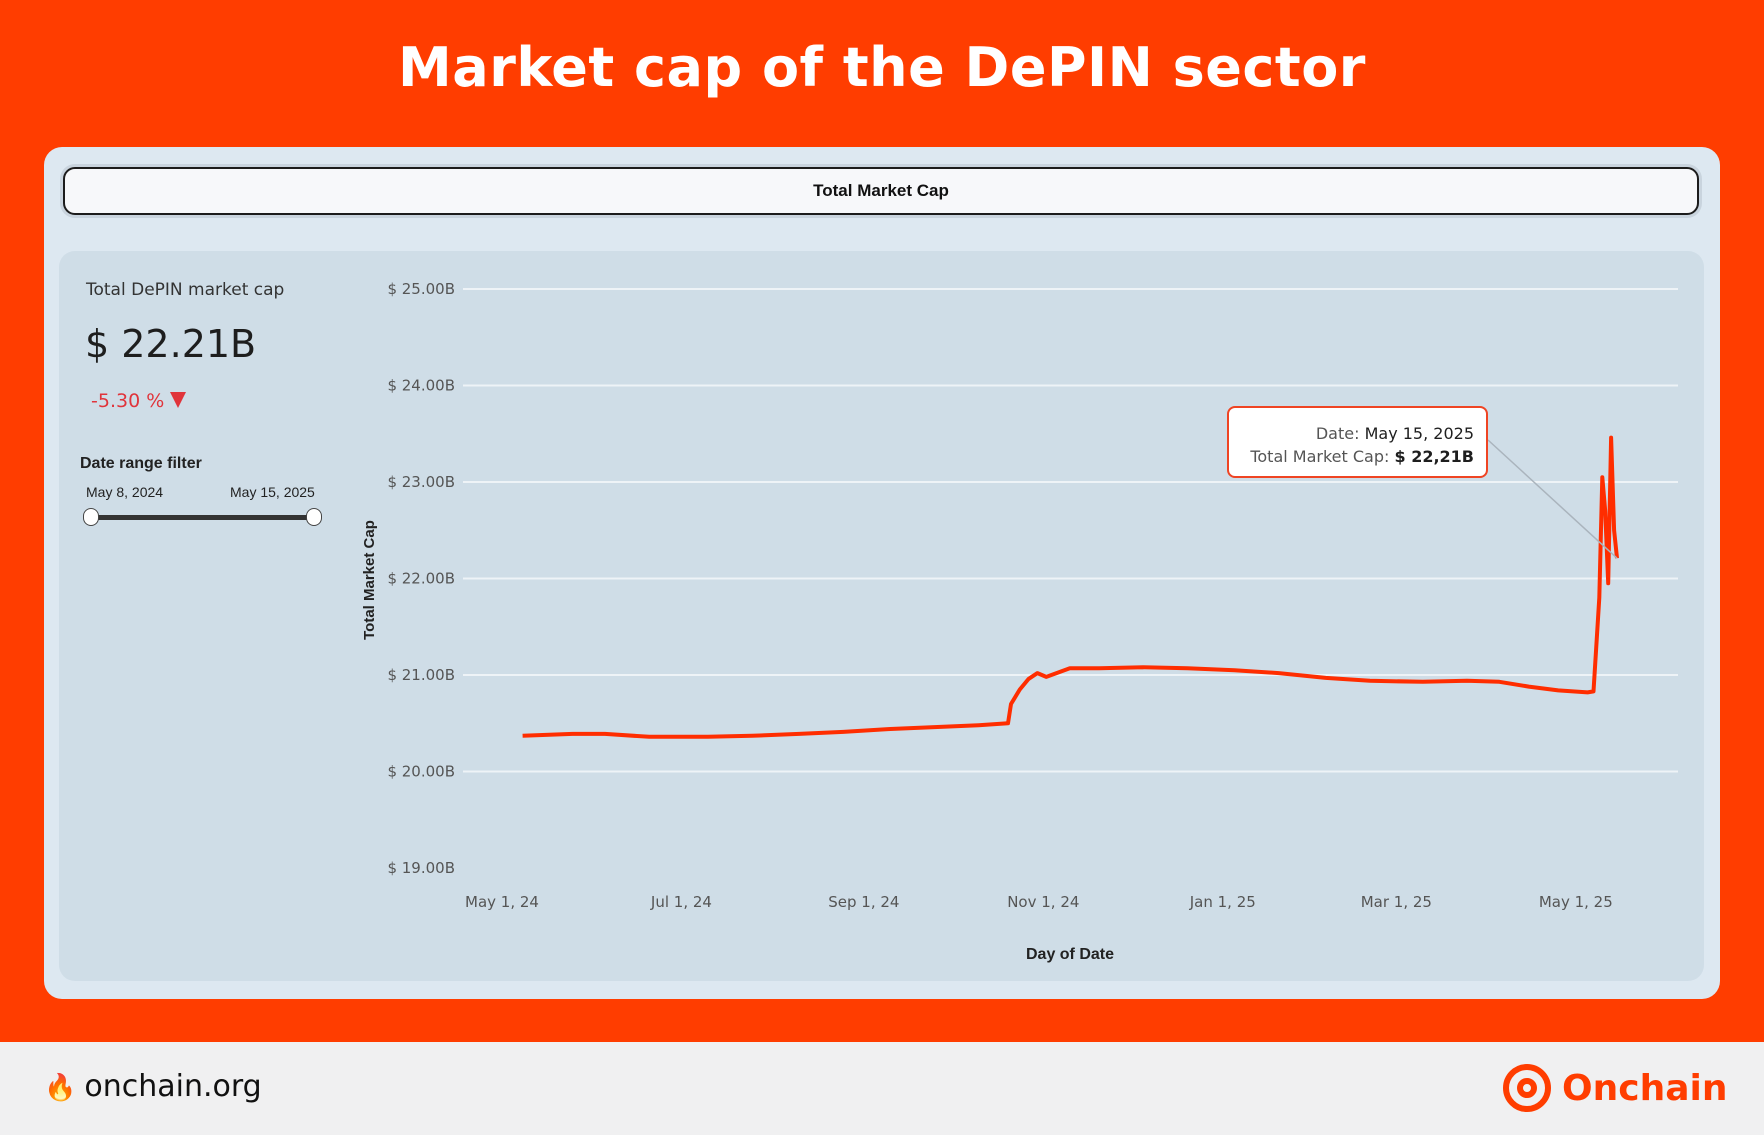 The height and width of the screenshot is (1135, 1764). What do you see at coordinates (1552, 499) in the screenshot?
I see `tooltip-connector` at bounding box center [1552, 499].